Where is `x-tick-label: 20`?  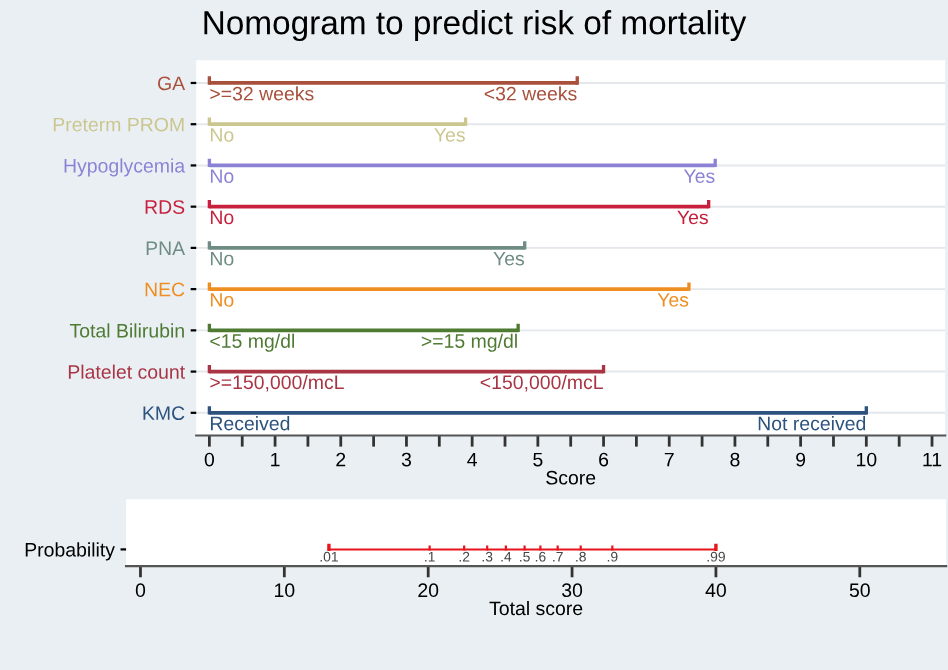 x-tick-label: 20 is located at coordinates (428, 590).